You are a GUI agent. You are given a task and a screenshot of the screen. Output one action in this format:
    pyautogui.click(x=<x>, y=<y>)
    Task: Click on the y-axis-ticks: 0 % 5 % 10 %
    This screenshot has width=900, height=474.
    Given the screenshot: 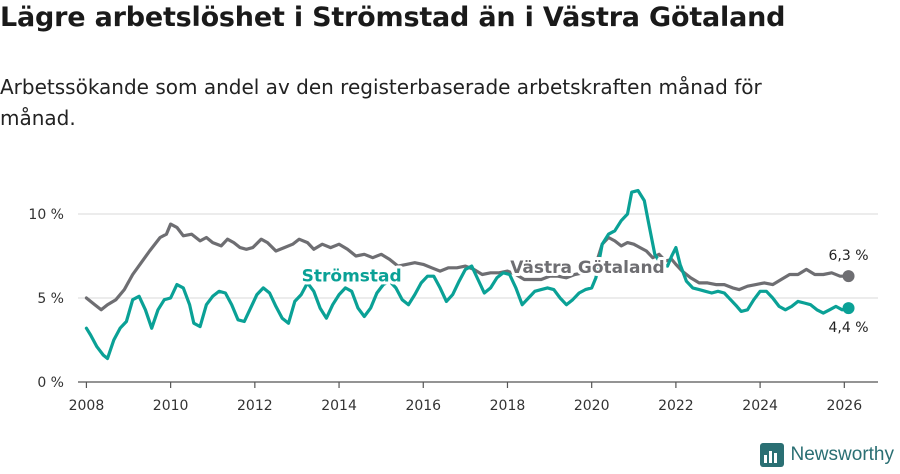 What is the action you would take?
    pyautogui.click(x=46, y=299)
    